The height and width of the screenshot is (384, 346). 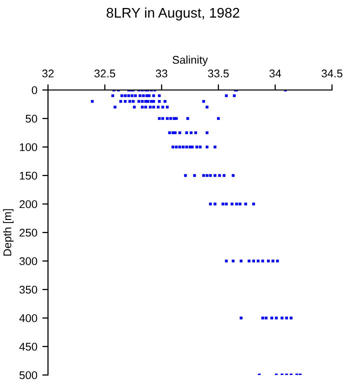 What do you see at coordinates (28, 318) in the screenshot?
I see `y-tick-label: 400` at bounding box center [28, 318].